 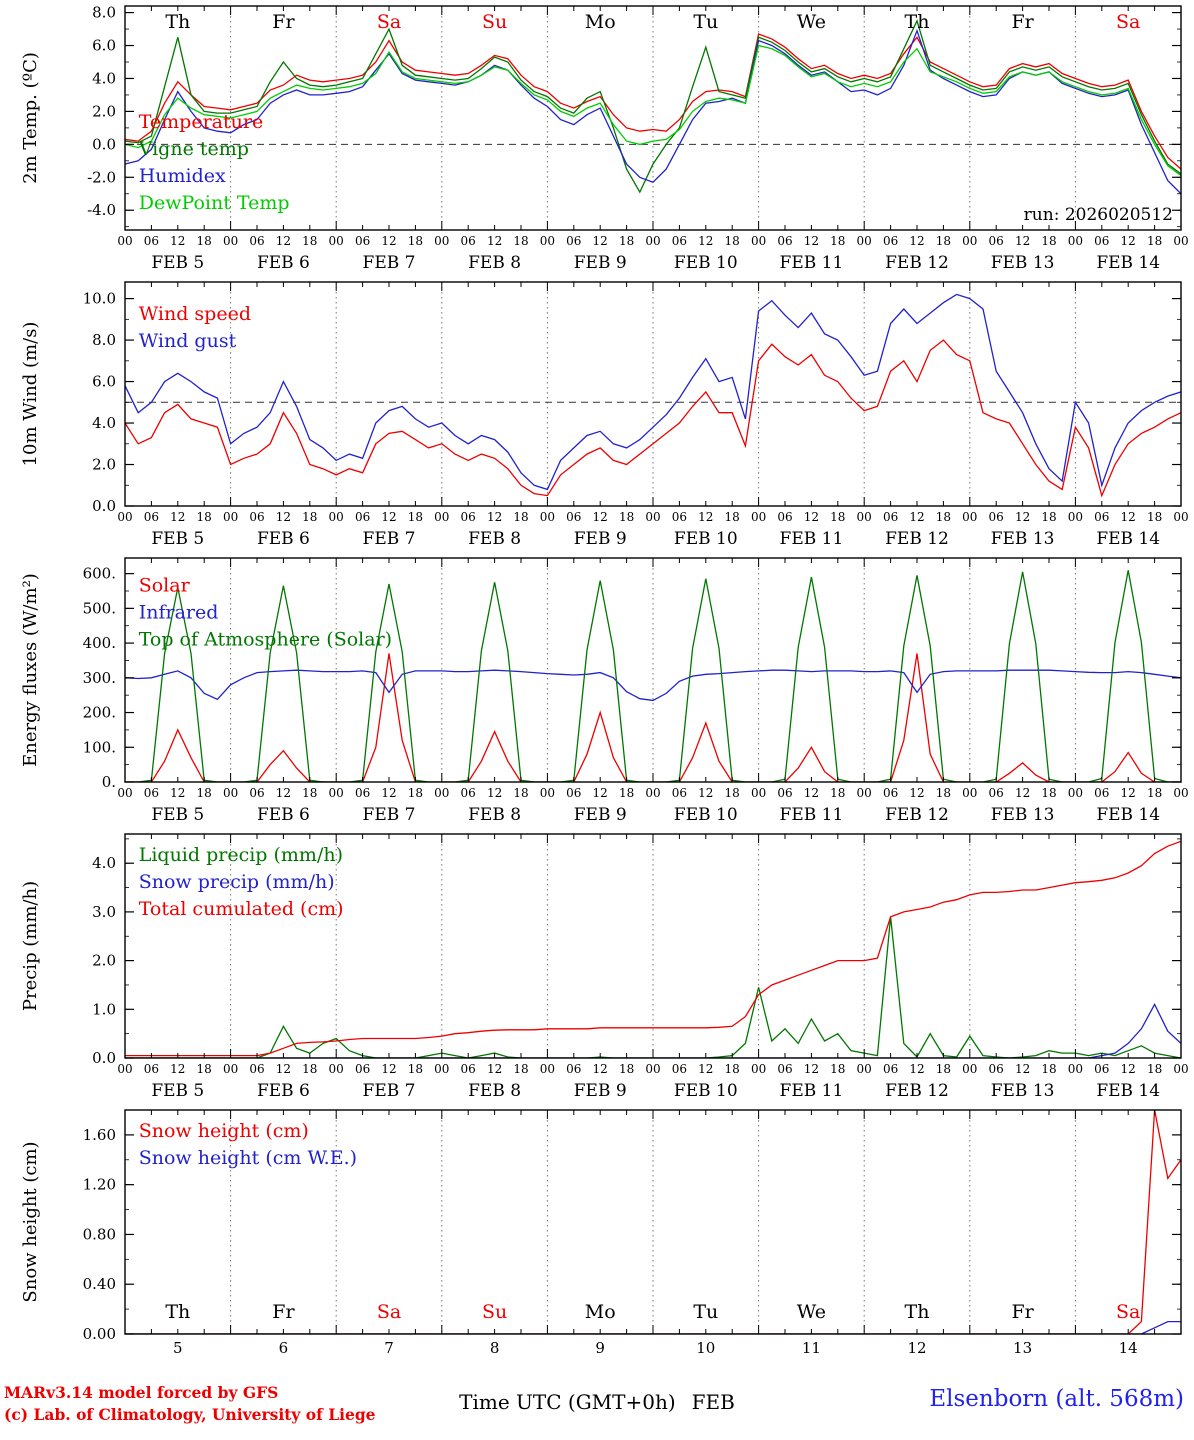 What do you see at coordinates (600, 263) in the screenshot?
I see `svg-text: FEB 9` at bounding box center [600, 263].